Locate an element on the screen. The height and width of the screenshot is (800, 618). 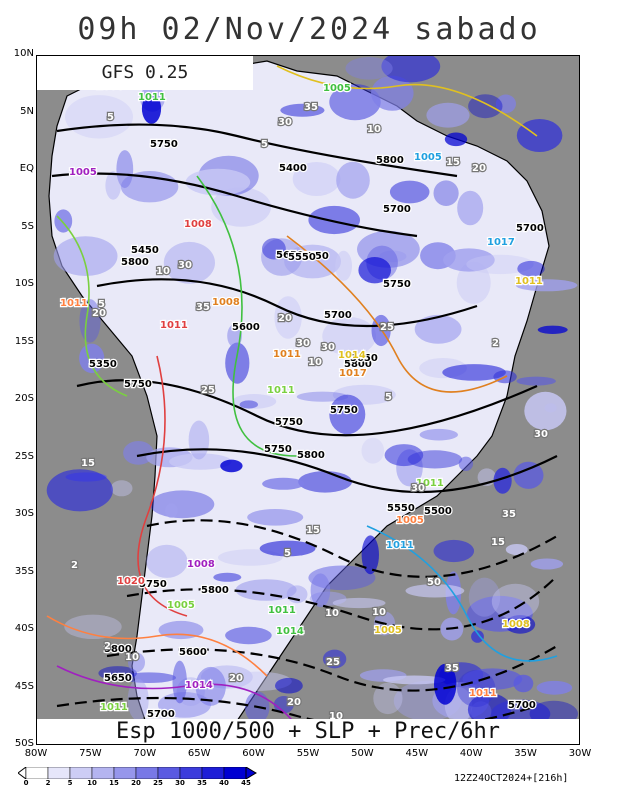
precip-label: 25 is located at coordinates (333, 662).